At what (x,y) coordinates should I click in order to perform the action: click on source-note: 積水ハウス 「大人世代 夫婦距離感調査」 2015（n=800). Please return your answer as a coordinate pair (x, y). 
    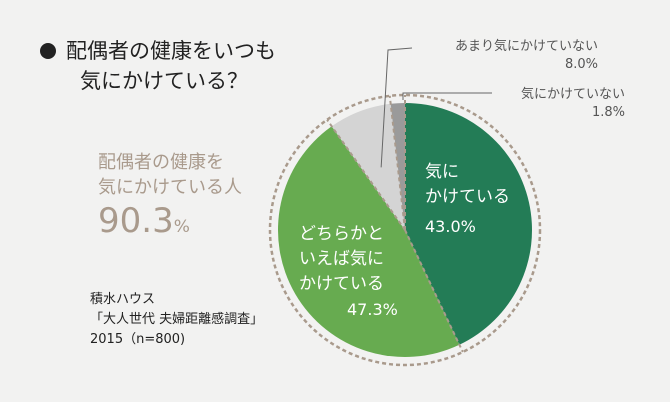
    Looking at the image, I should click on (176, 320).